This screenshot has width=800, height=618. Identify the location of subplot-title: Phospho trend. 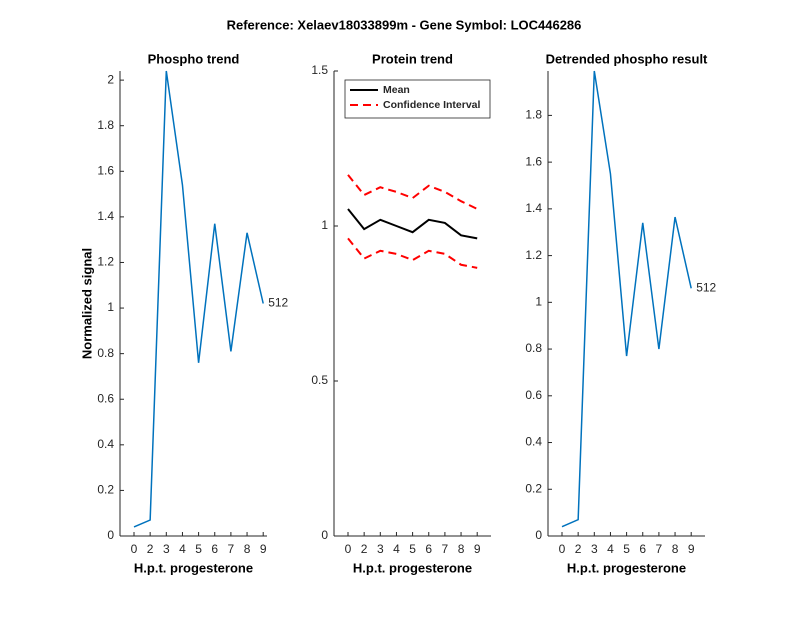
(194, 58).